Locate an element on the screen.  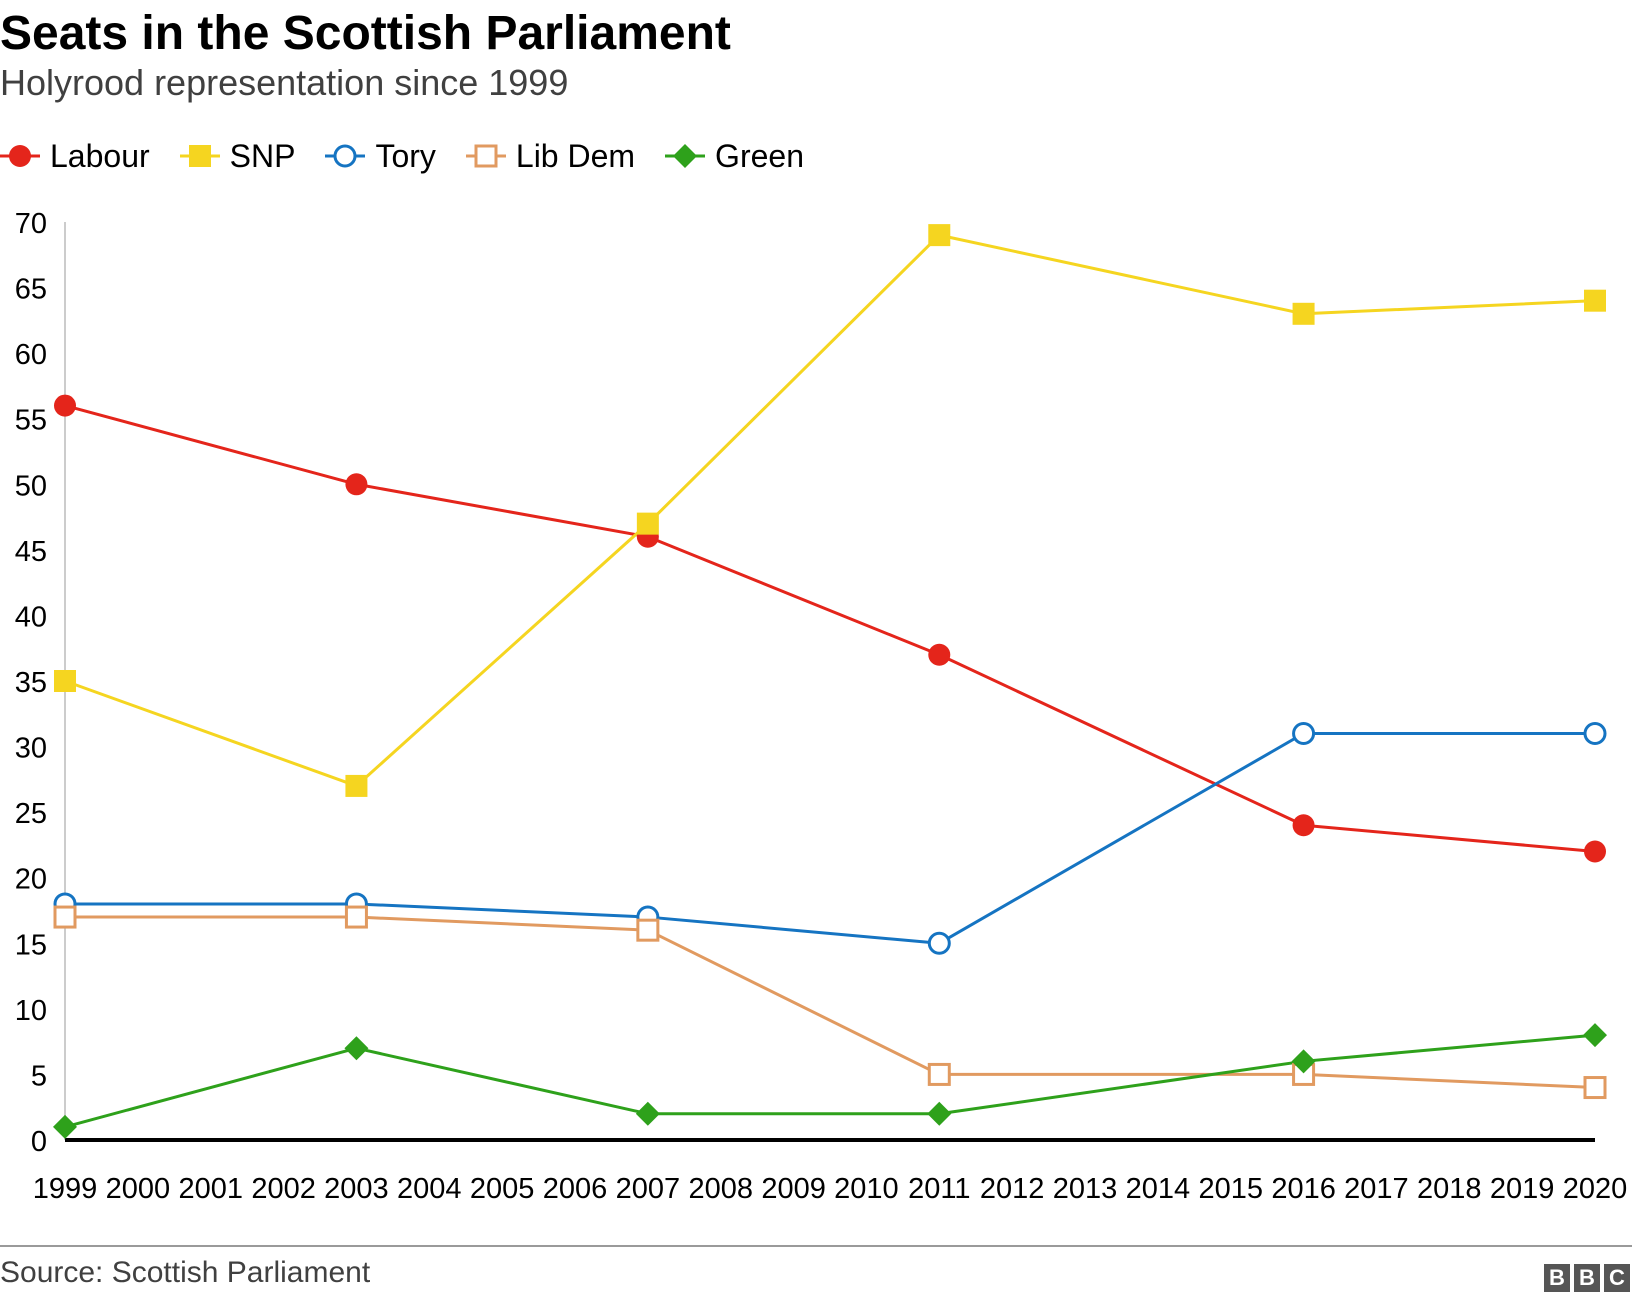
y-tick-label: 65 is located at coordinates (31, 290).